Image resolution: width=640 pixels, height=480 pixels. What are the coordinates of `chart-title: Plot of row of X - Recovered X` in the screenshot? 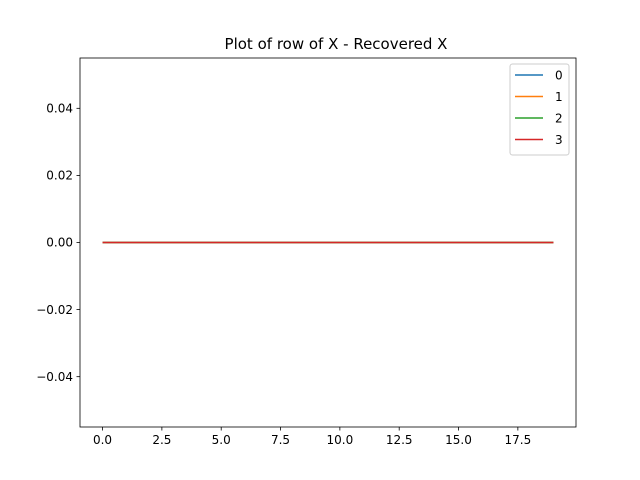 It's located at (336, 44).